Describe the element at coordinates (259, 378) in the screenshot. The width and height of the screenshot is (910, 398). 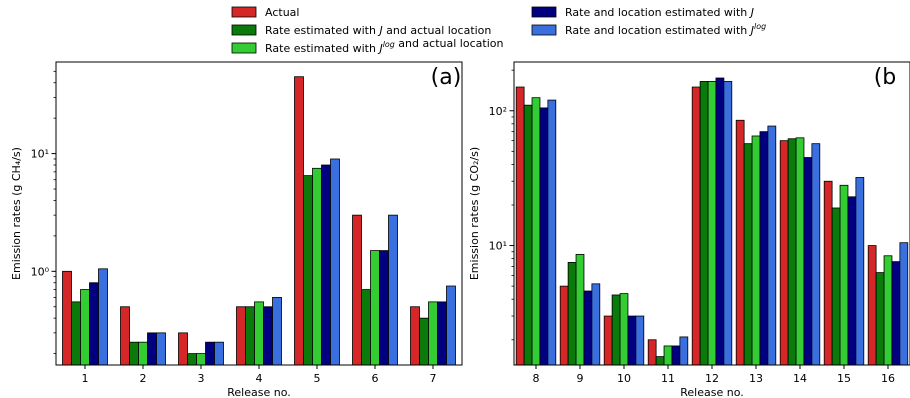
I see `x-tick-label: 4` at that location.